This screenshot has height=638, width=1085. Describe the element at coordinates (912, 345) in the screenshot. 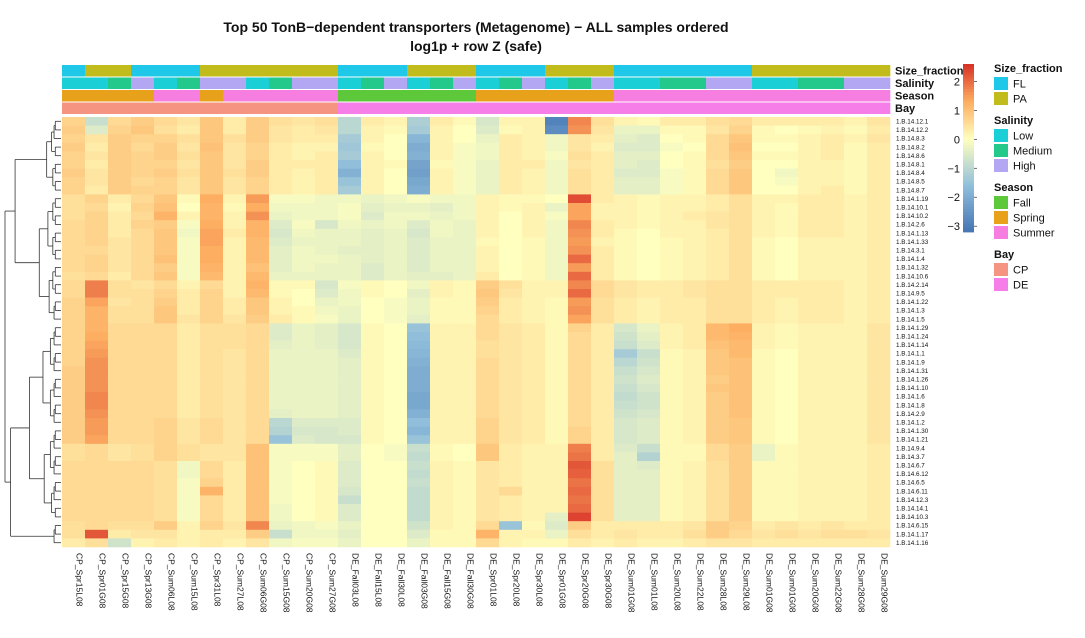

I see `row-label: 1.B.14.1.14` at that location.